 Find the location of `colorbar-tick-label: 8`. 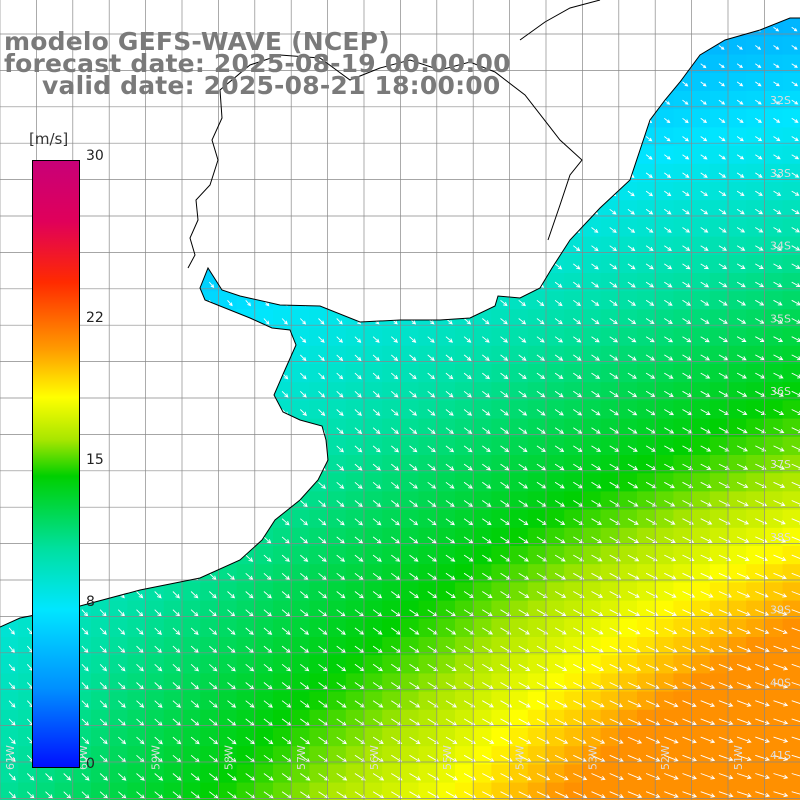

colorbar-tick-label: 8 is located at coordinates (90, 601).